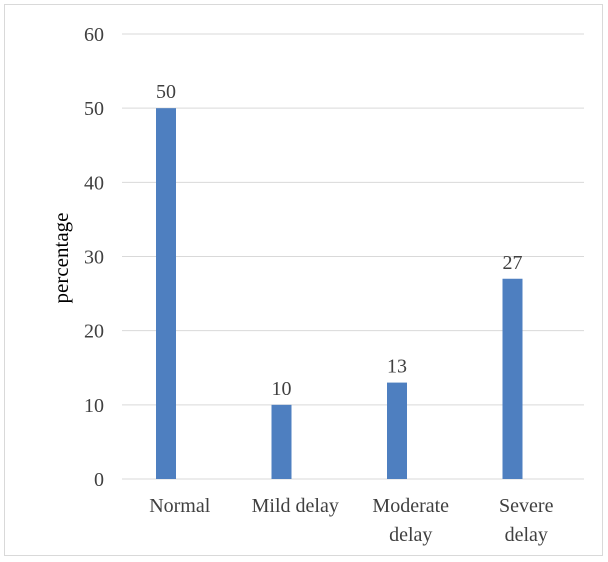 This screenshot has height=562, width=608. I want to click on x-category-label: Normal, so click(180, 506).